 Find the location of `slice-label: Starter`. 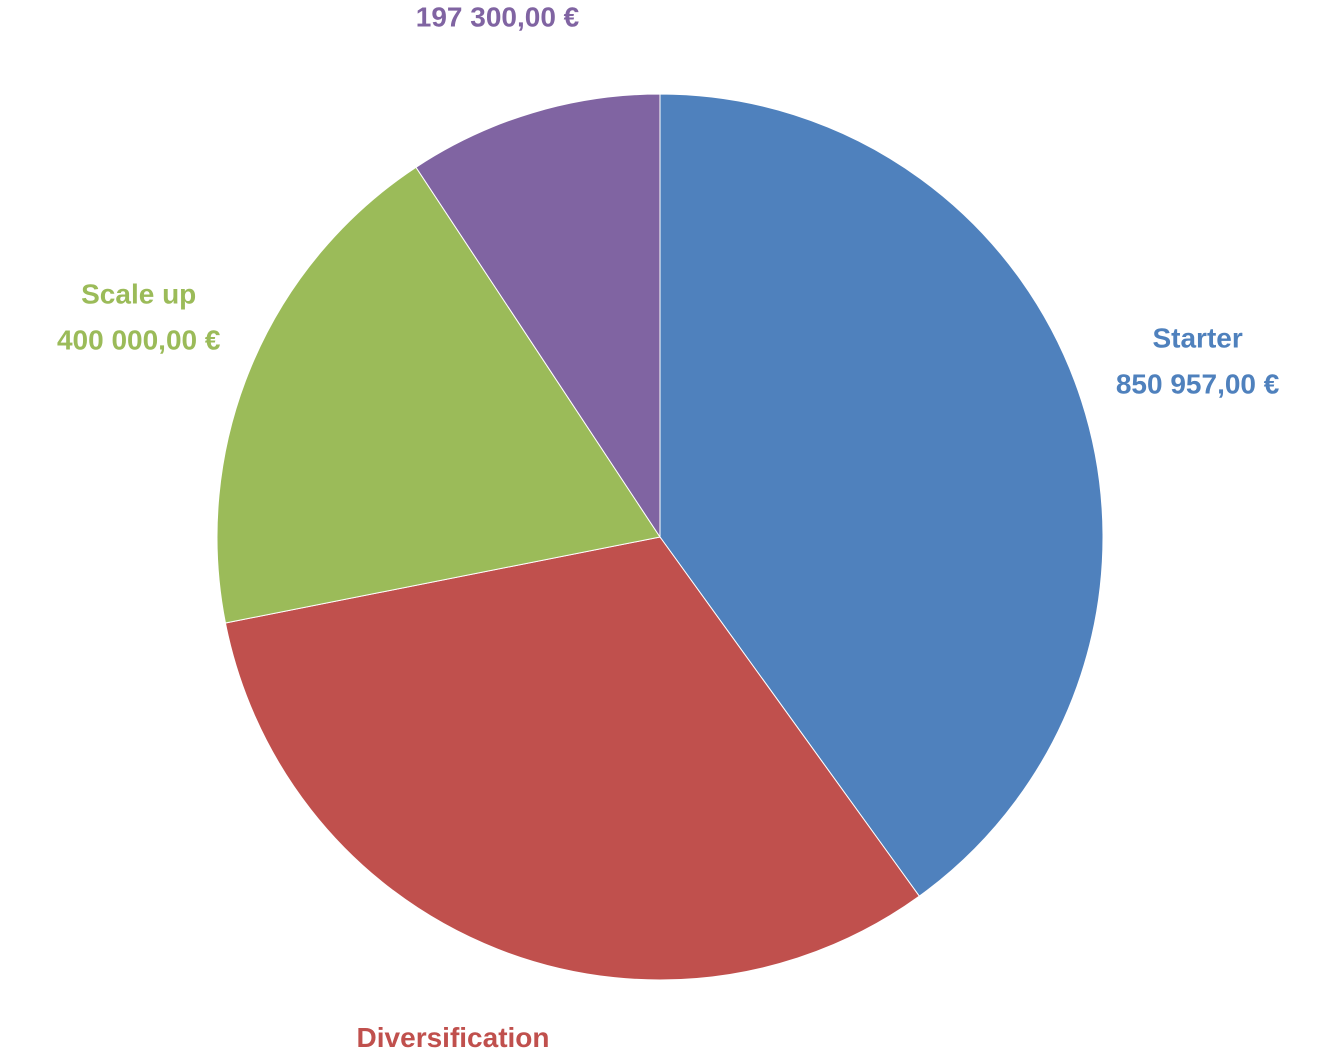

slice-label: Starter is located at coordinates (1197, 338).